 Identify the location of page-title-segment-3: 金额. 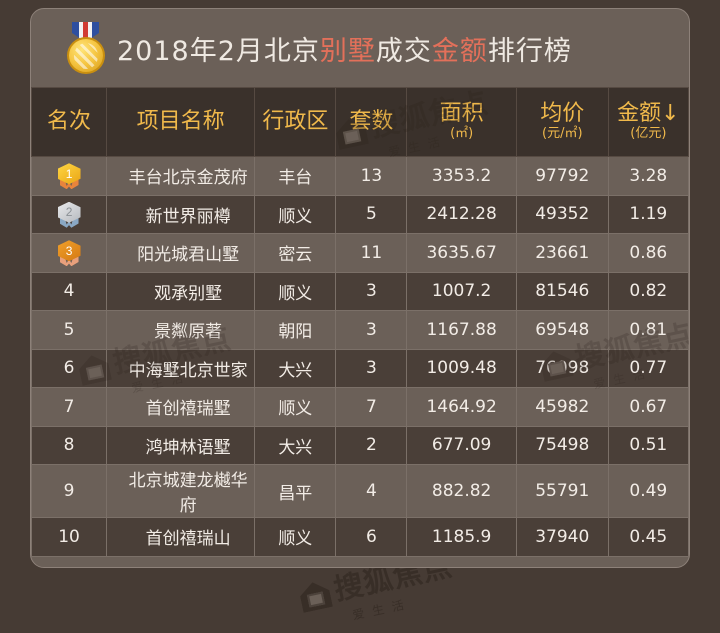
(459, 51).